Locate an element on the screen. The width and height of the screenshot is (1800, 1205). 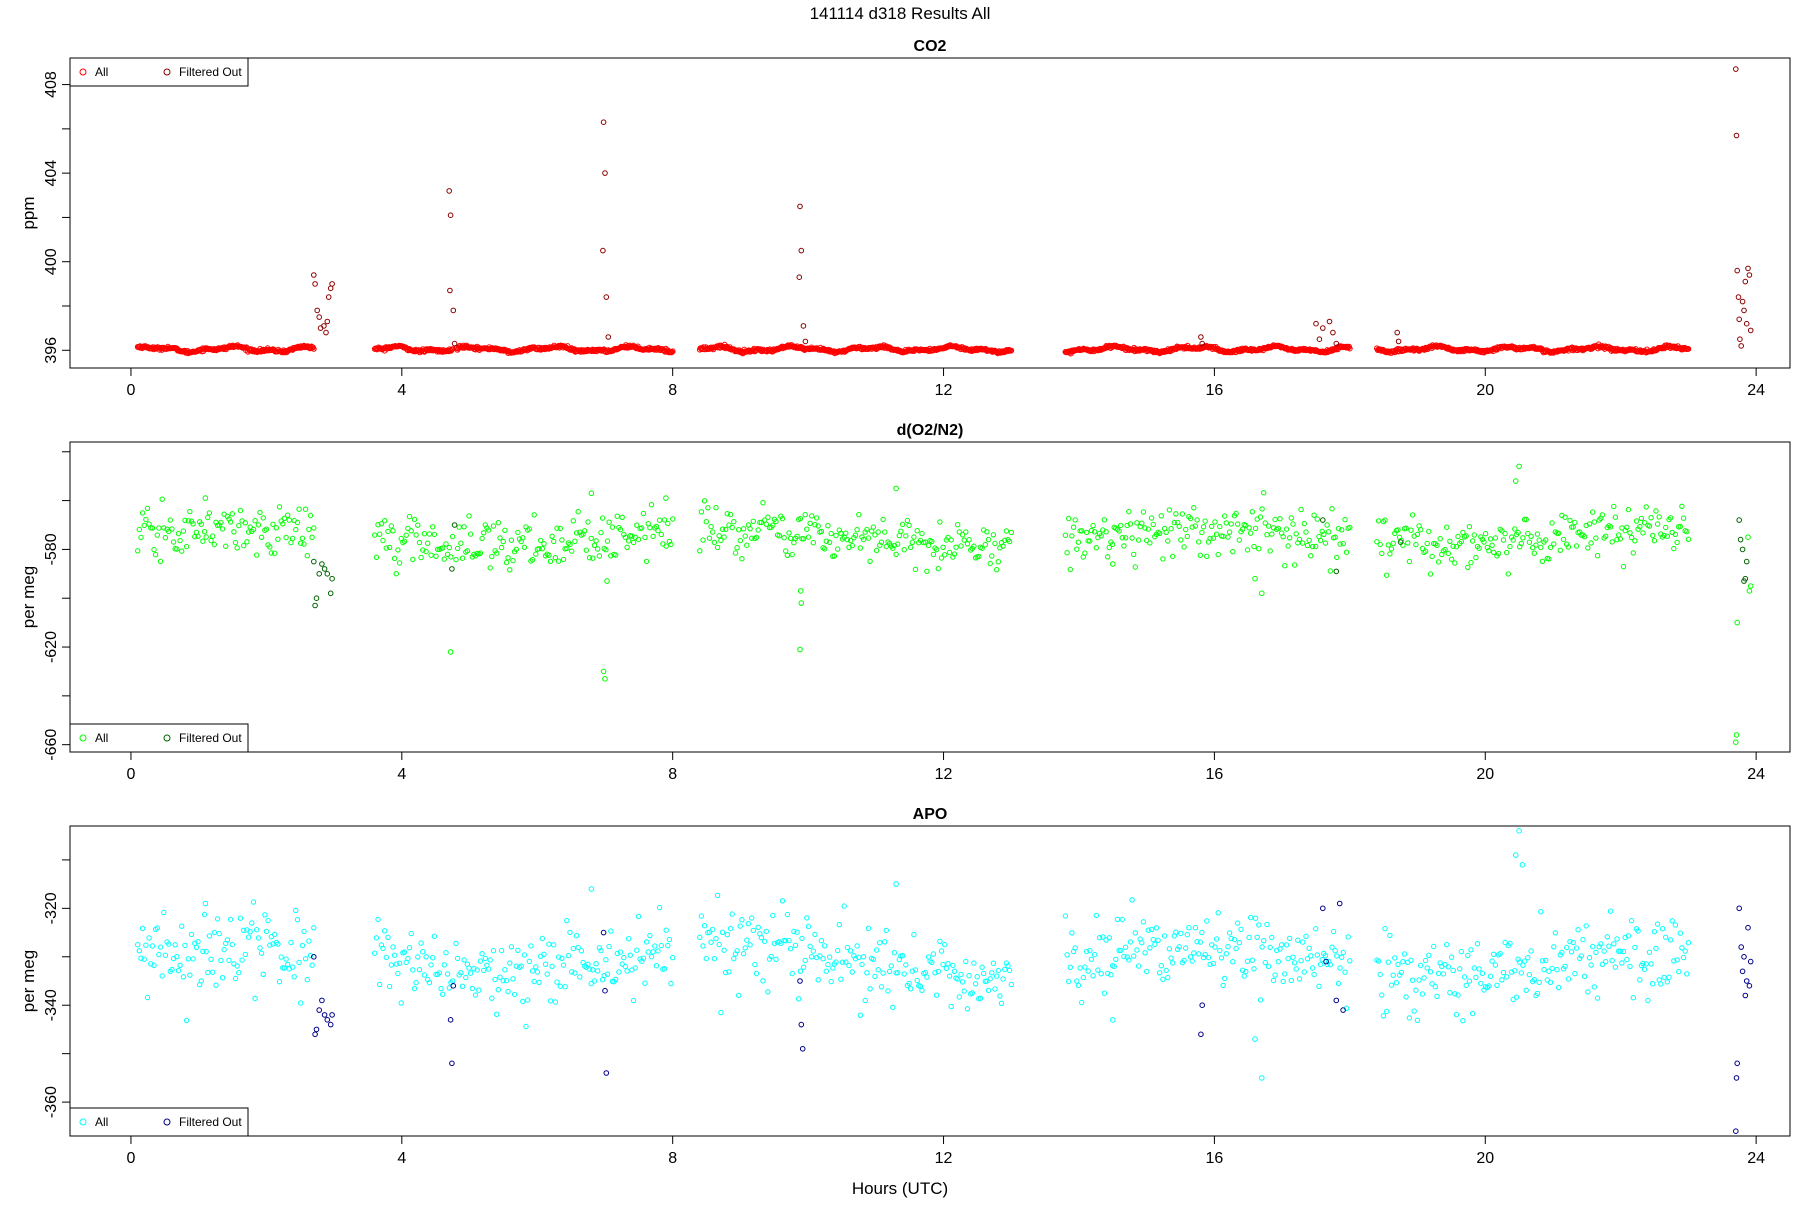
apo-y-tick-label: -340 is located at coordinates (51, 1005).